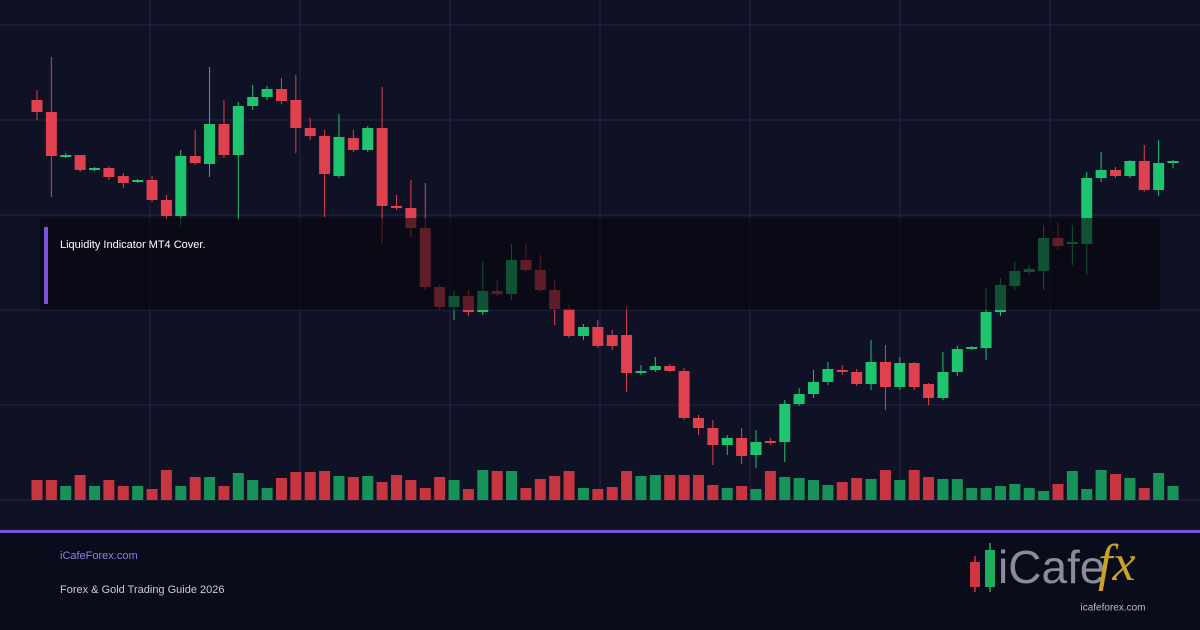  Describe the element at coordinates (1117, 563) in the screenshot. I see `logo-accent: fx` at that location.